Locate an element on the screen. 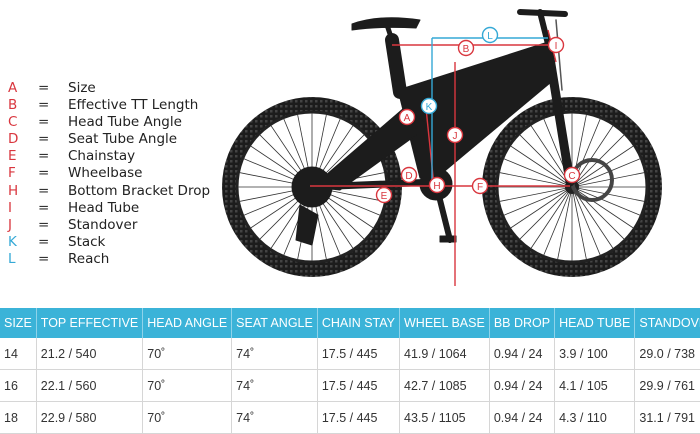 This screenshot has height=434, width=700. legend-item-c: C = Head Tube Angle is located at coordinates (118, 122).